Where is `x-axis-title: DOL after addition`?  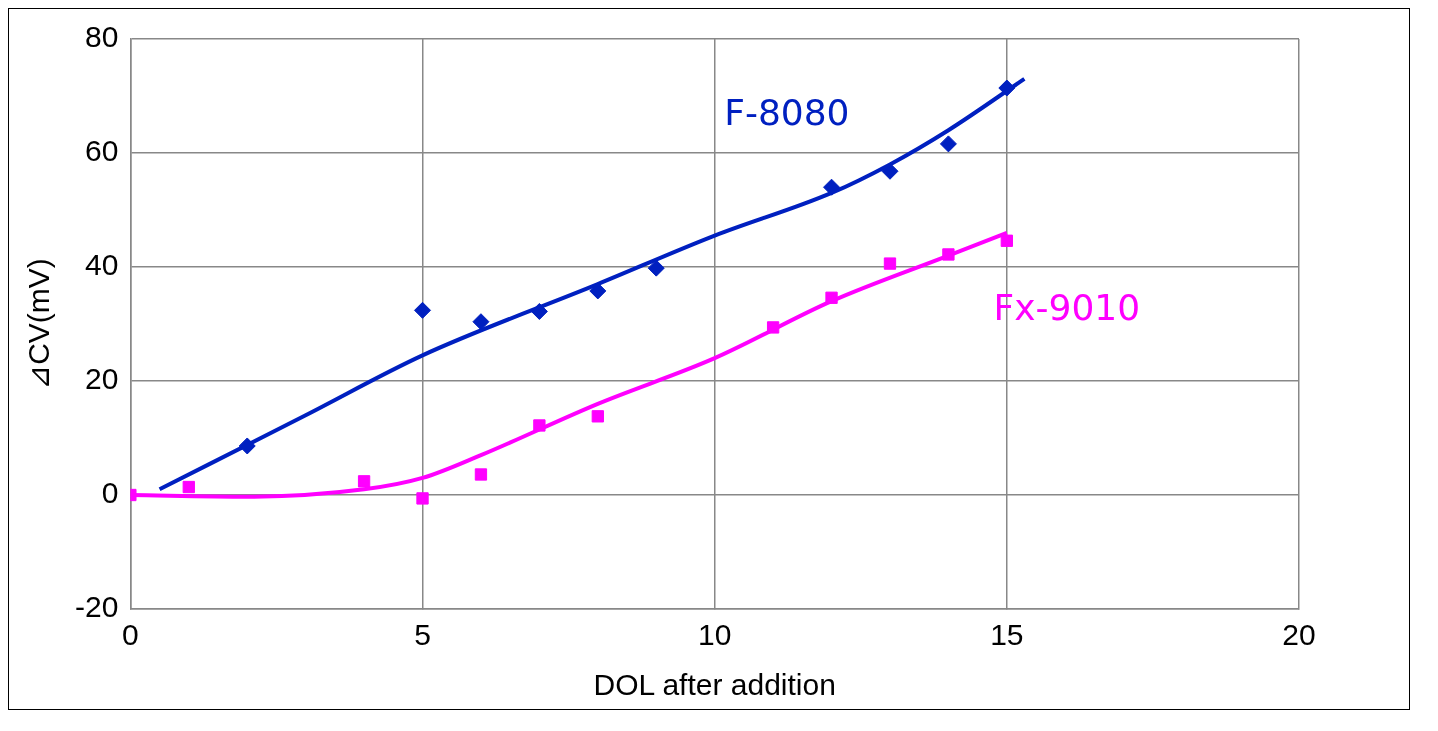 x-axis-title: DOL after addition is located at coordinates (714, 685).